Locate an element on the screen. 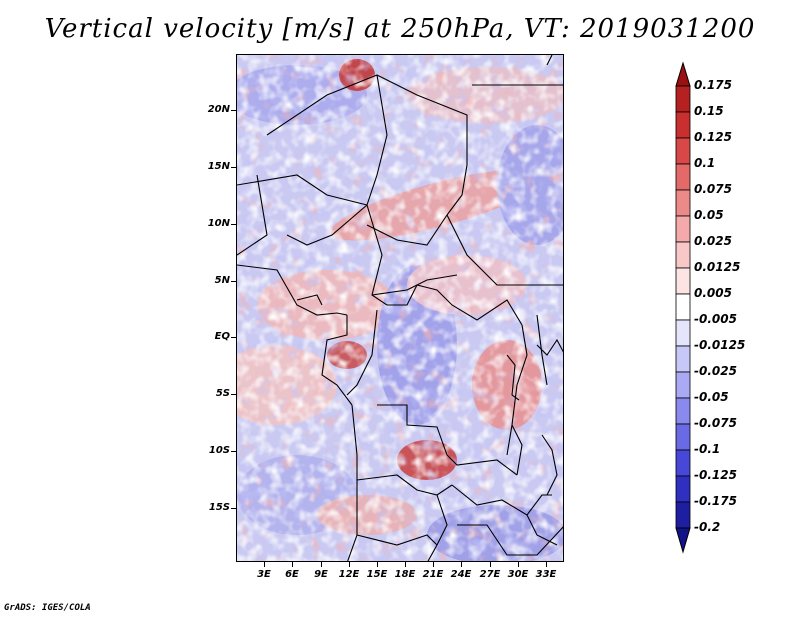 Image resolution: width=800 pixels, height=618 pixels. colorbar-label: -0.1 is located at coordinates (707, 449).